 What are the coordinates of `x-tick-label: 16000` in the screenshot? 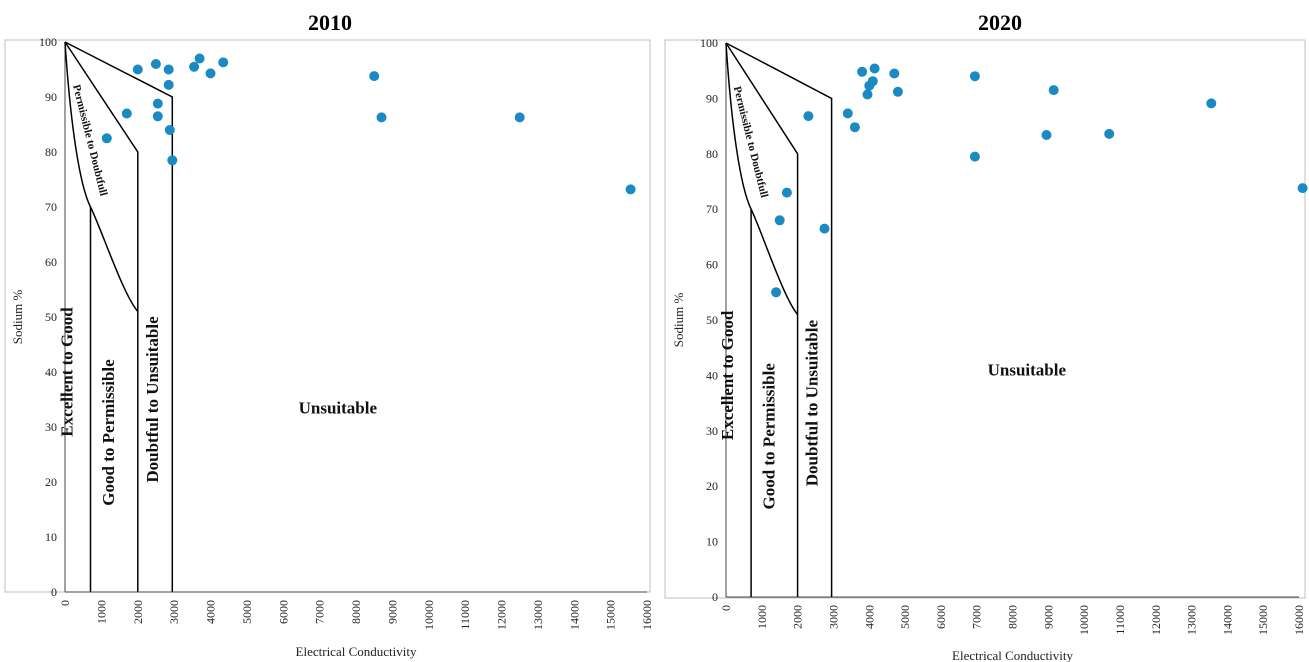 It's located at (1299, 620).